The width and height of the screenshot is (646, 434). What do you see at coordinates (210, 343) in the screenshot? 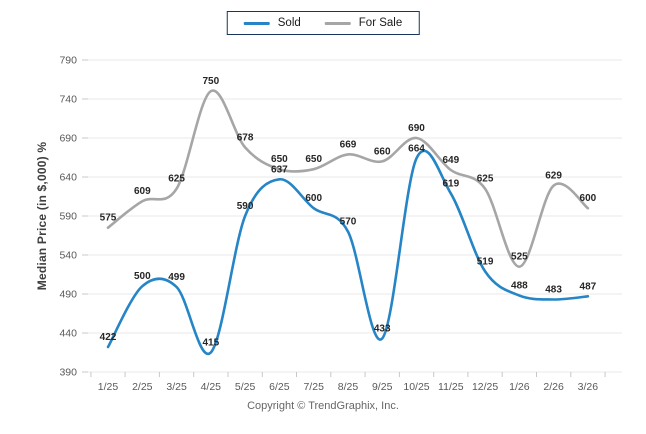
I see `sold-data-label: 415` at bounding box center [210, 343].